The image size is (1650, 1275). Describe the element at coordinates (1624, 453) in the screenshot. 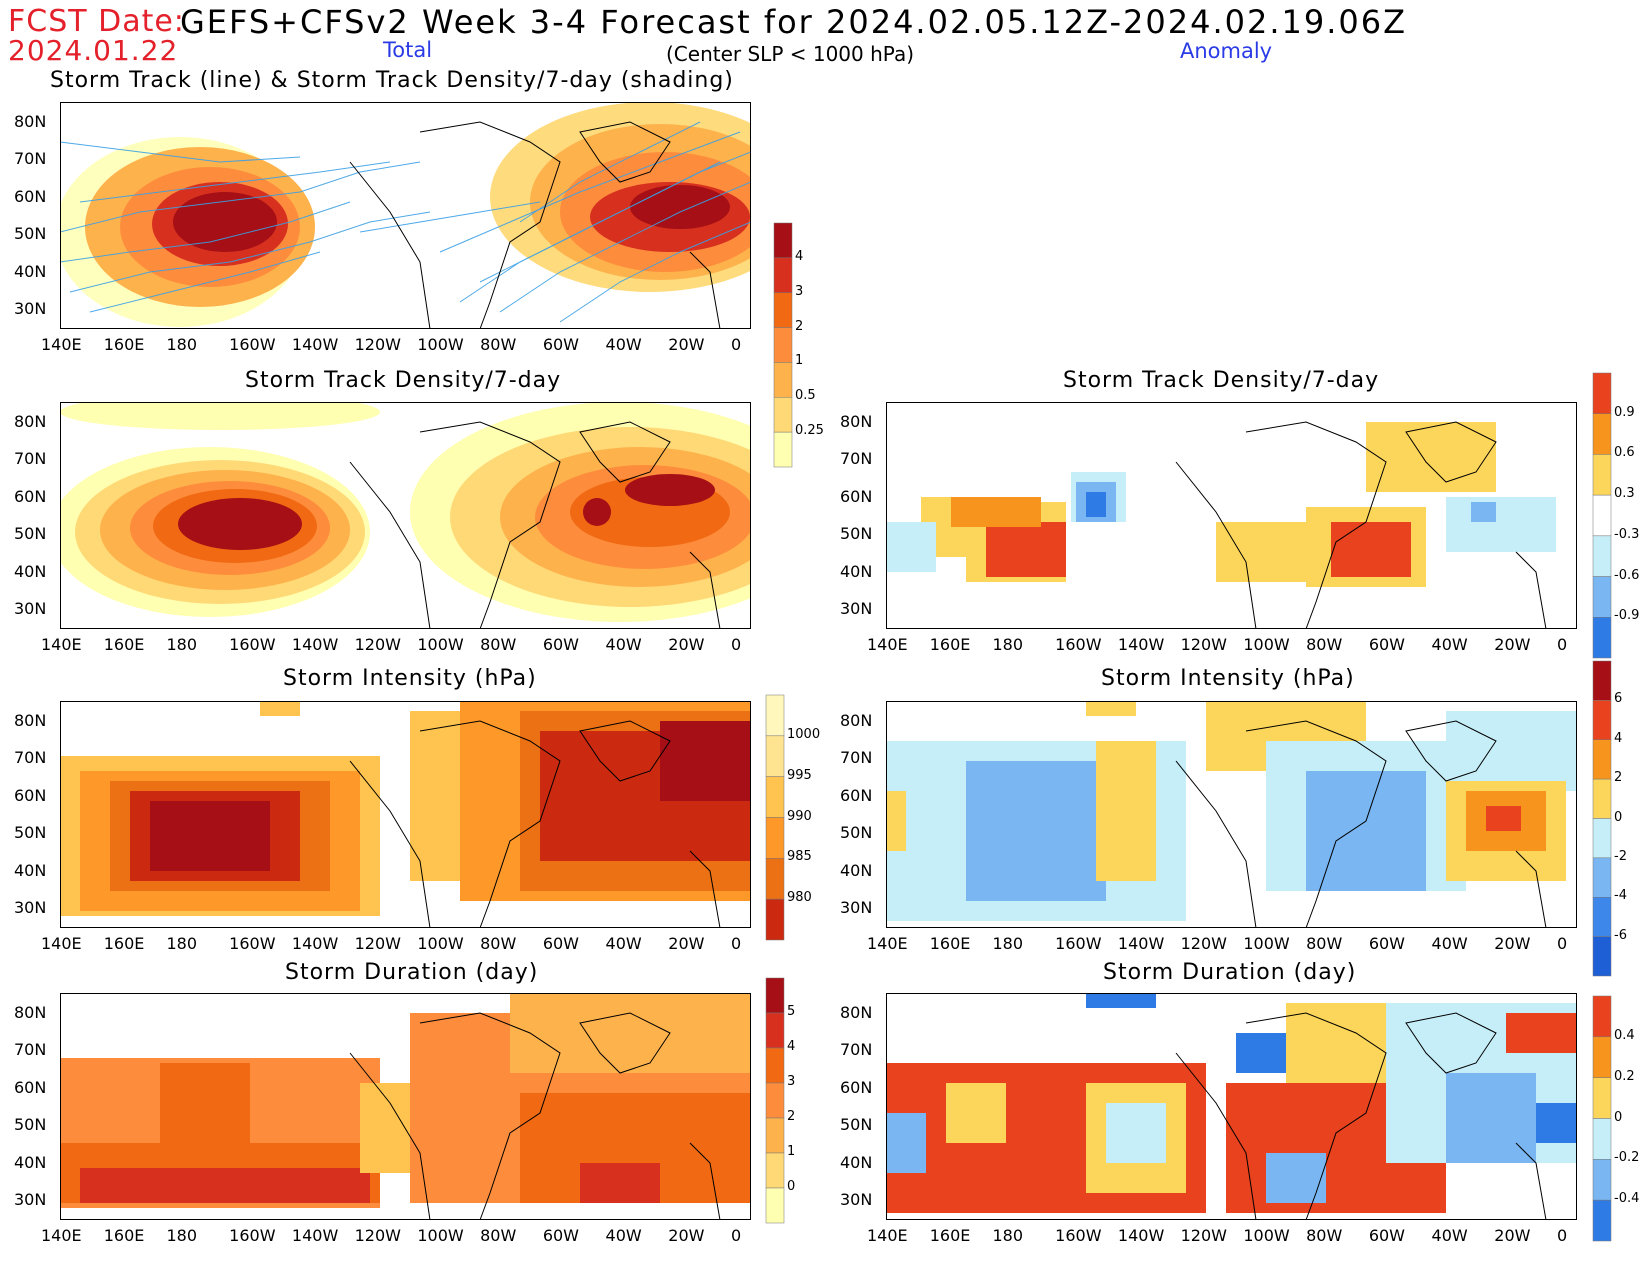

I see `colorbar-label: 0.6` at that location.